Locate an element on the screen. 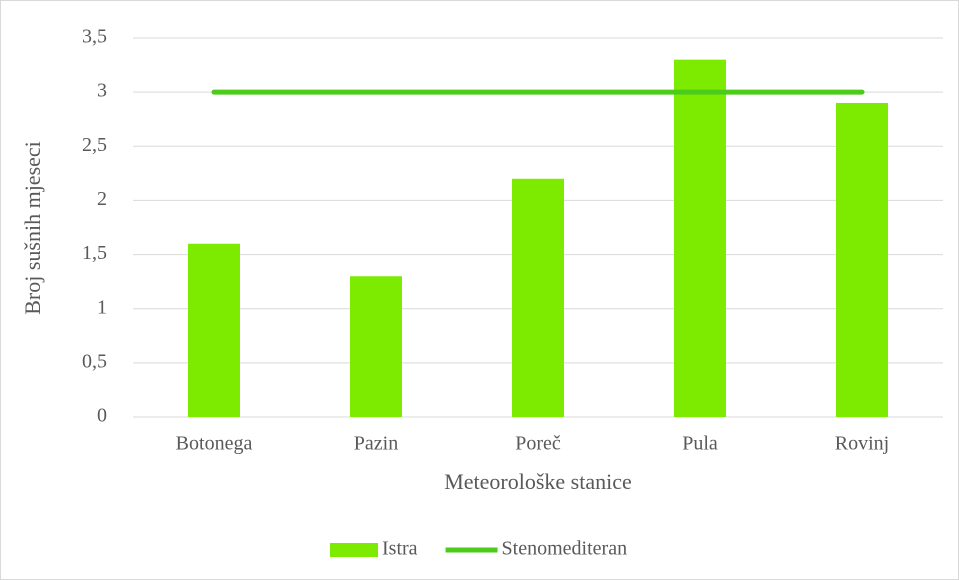 This screenshot has width=959, height=580. x-tick-label: Poreč is located at coordinates (538, 444).